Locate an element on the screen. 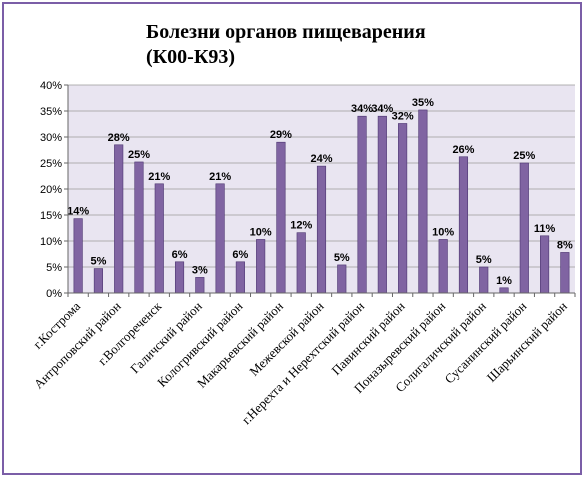 Image resolution: width=586 pixels, height=479 pixels. data-label: 1% is located at coordinates (504, 281).